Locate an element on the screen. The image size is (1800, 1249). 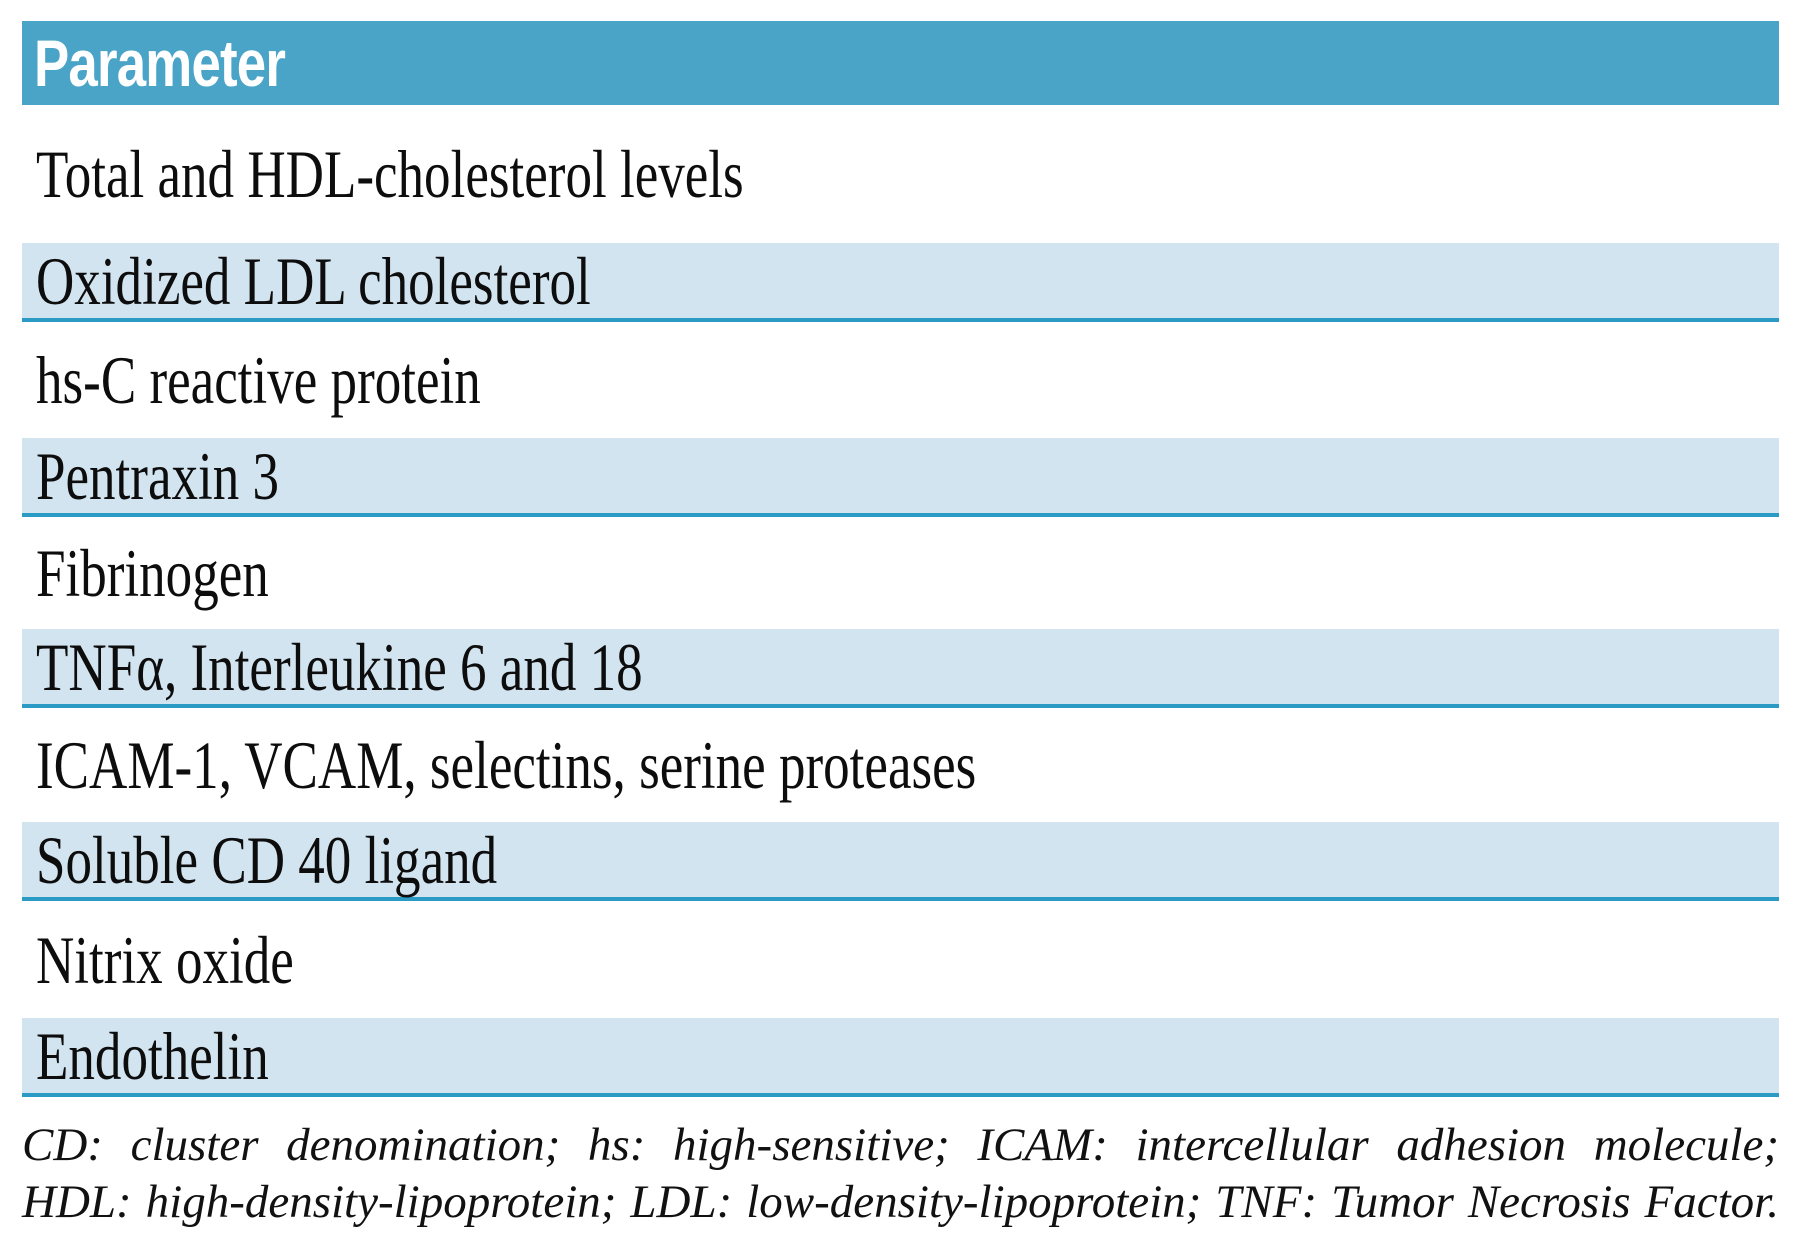
table-row: TNFα, Interleukine 6 and 18 is located at coordinates (900, 668).